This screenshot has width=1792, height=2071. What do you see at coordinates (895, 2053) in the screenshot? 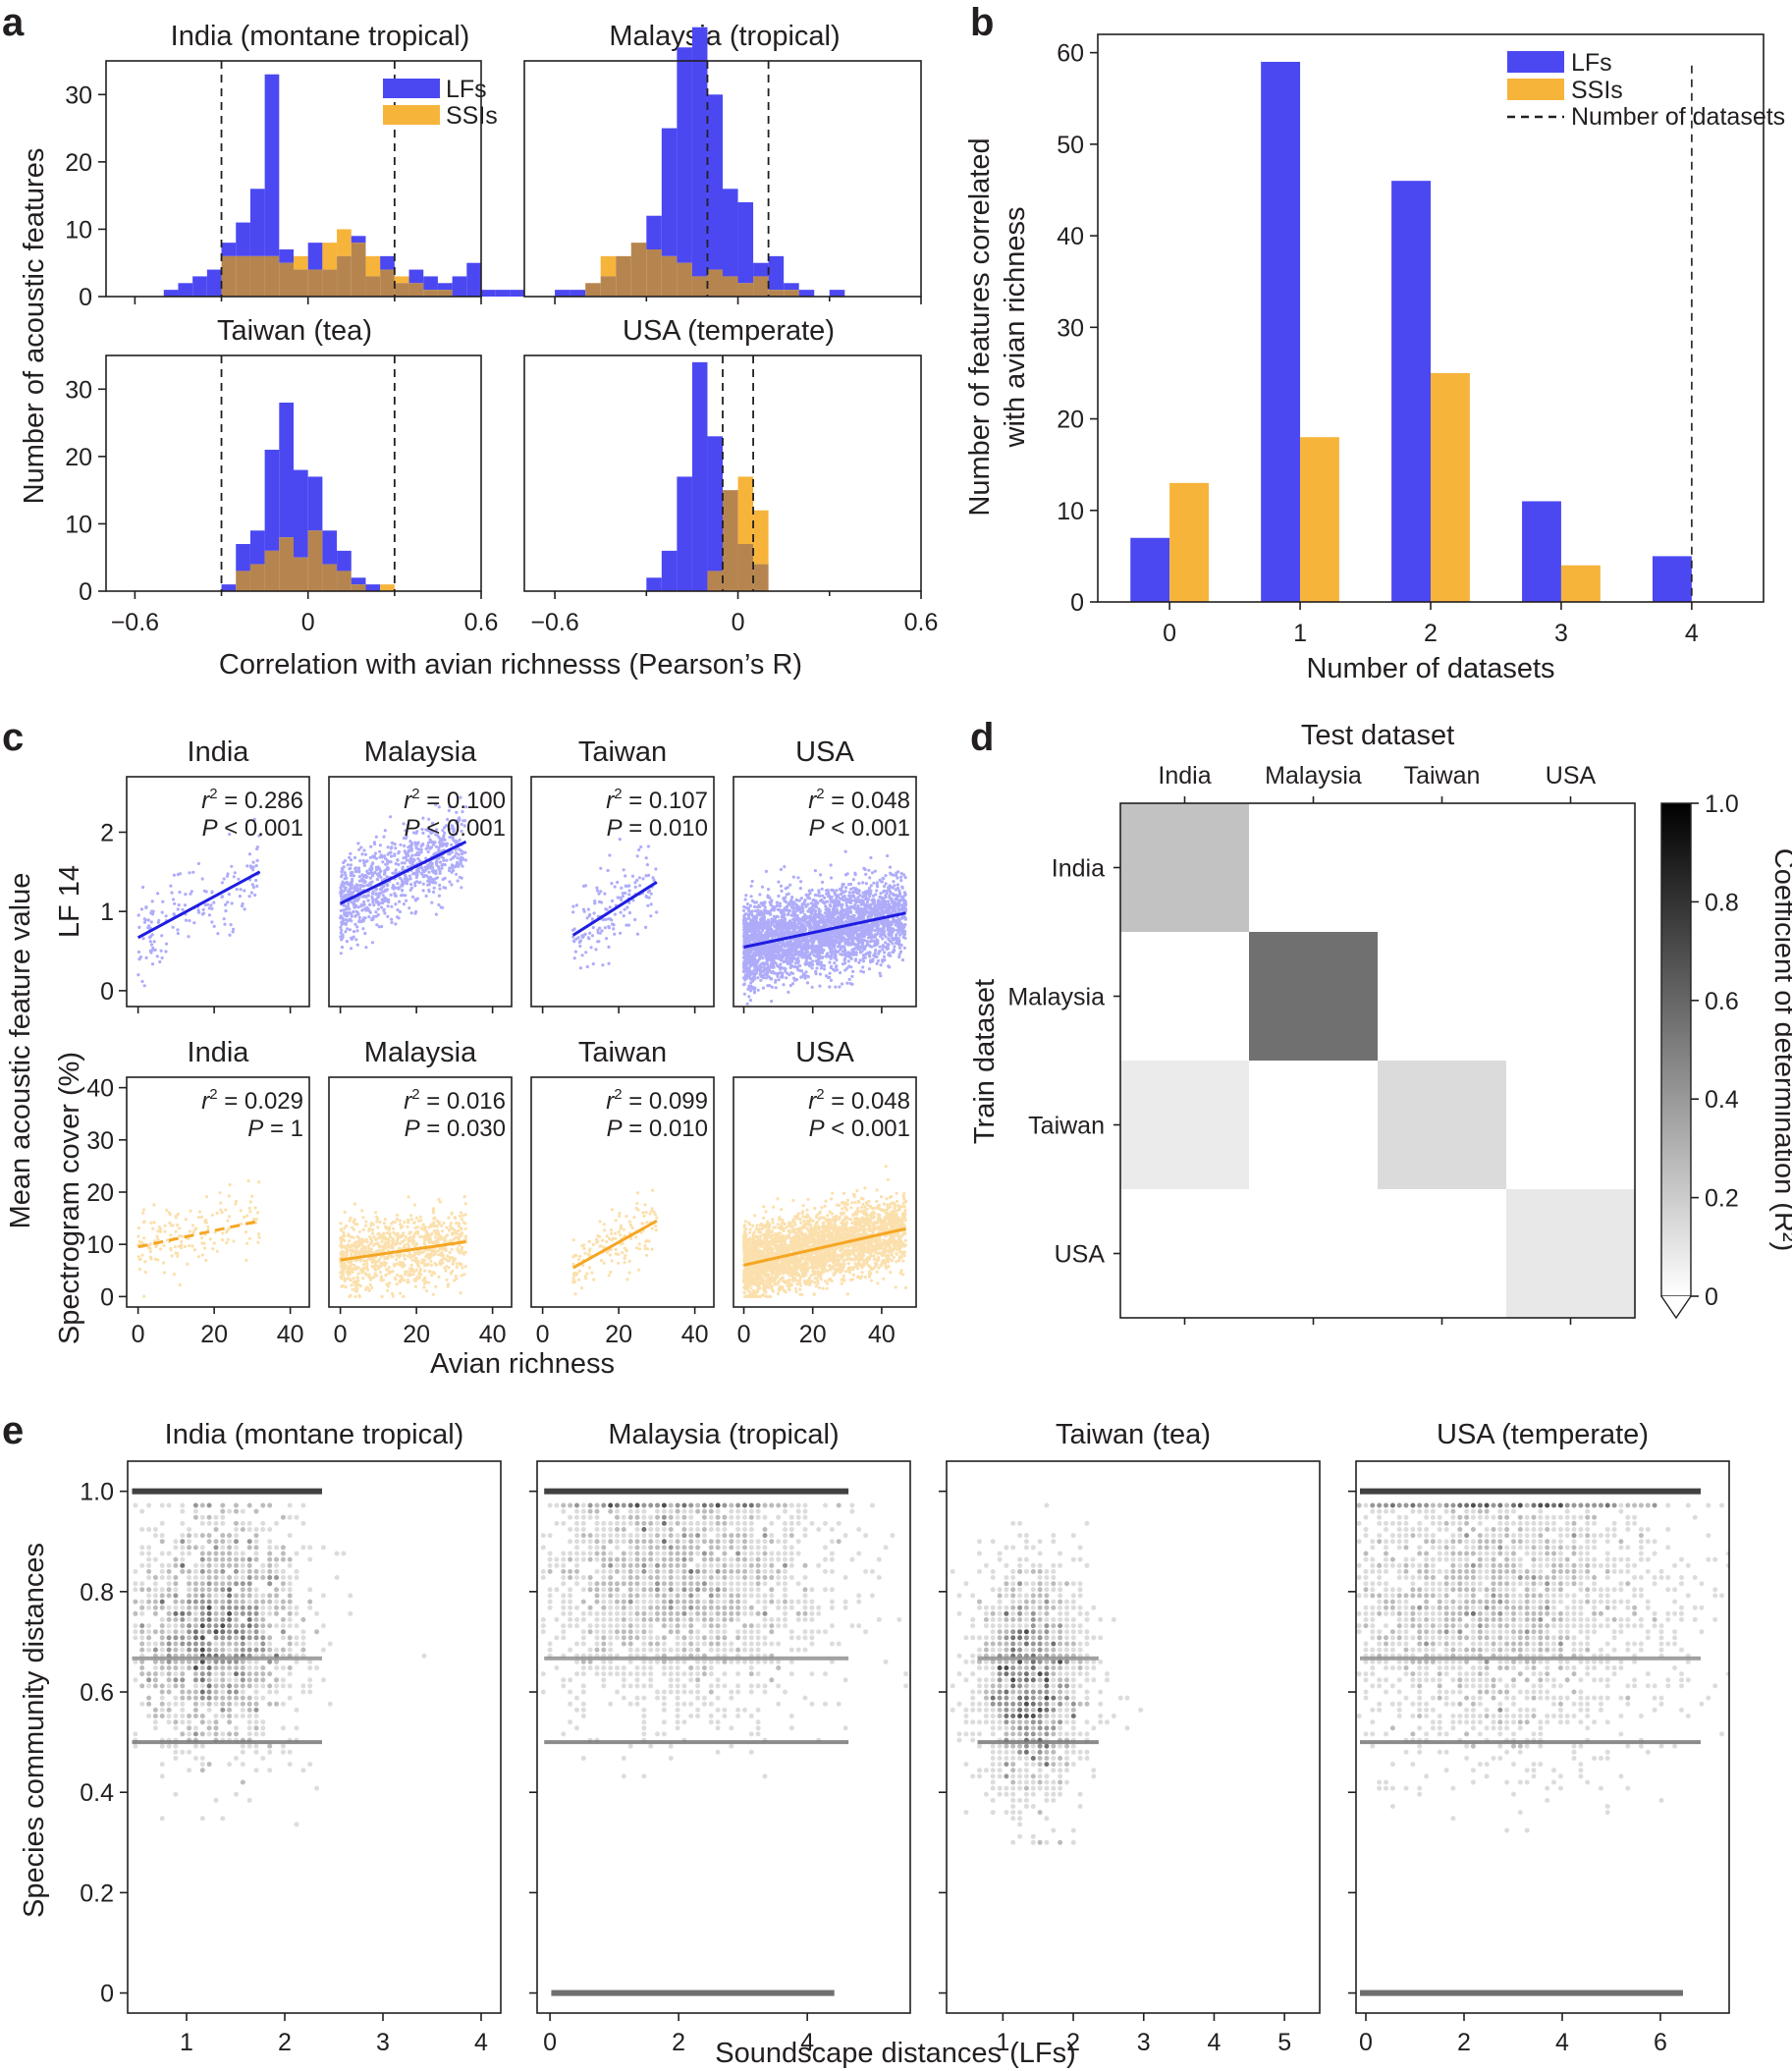
I see `panel-e-xlabel: Soundscape distances (LFs)` at bounding box center [895, 2053].